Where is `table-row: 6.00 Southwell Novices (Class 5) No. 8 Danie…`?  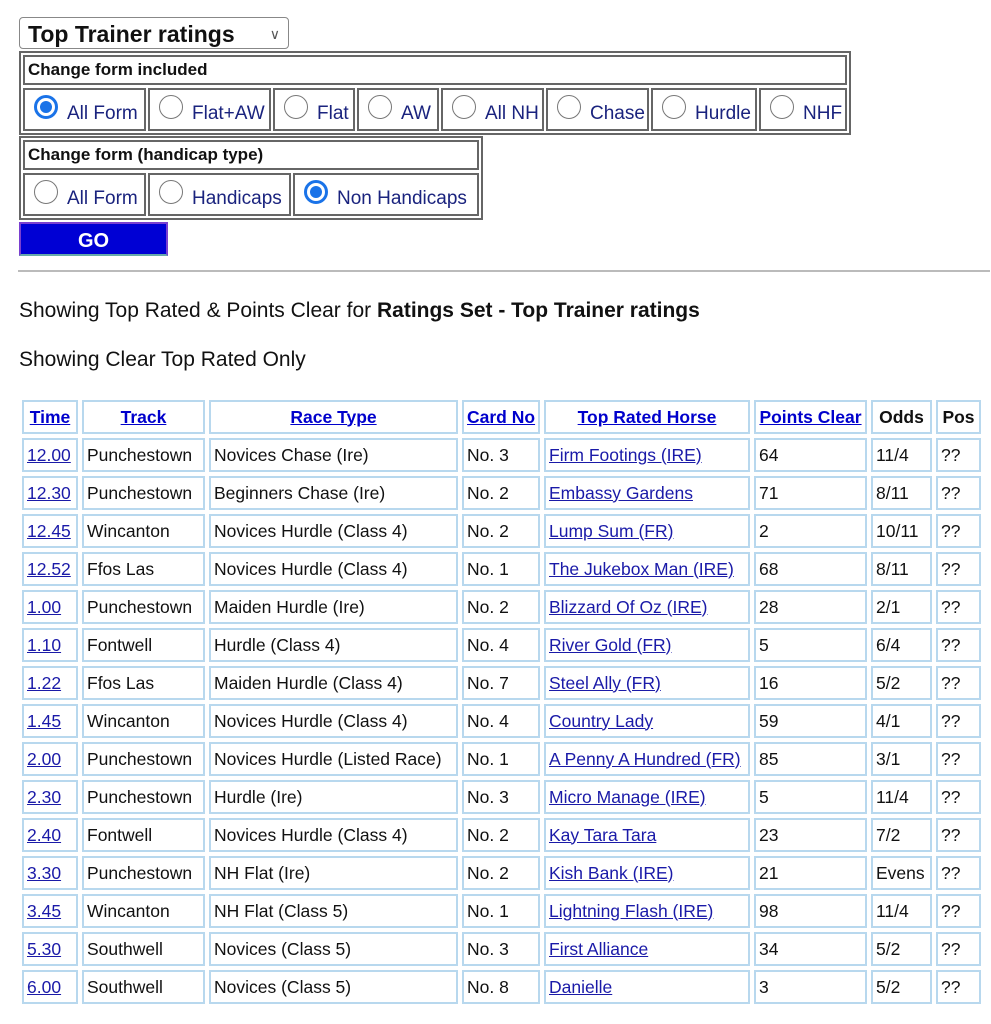
table-row: 6.00 Southwell Novices (Class 5) No. 8 Danie… is located at coordinates (501, 987).